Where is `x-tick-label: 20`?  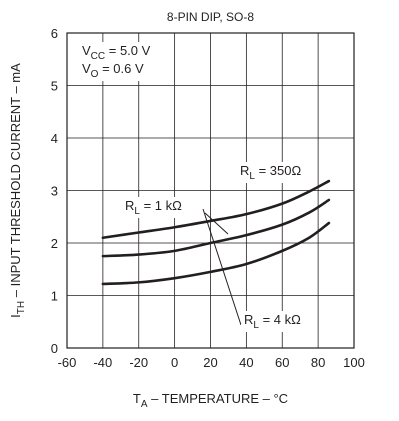
x-tick-label: 20 is located at coordinates (210, 362).